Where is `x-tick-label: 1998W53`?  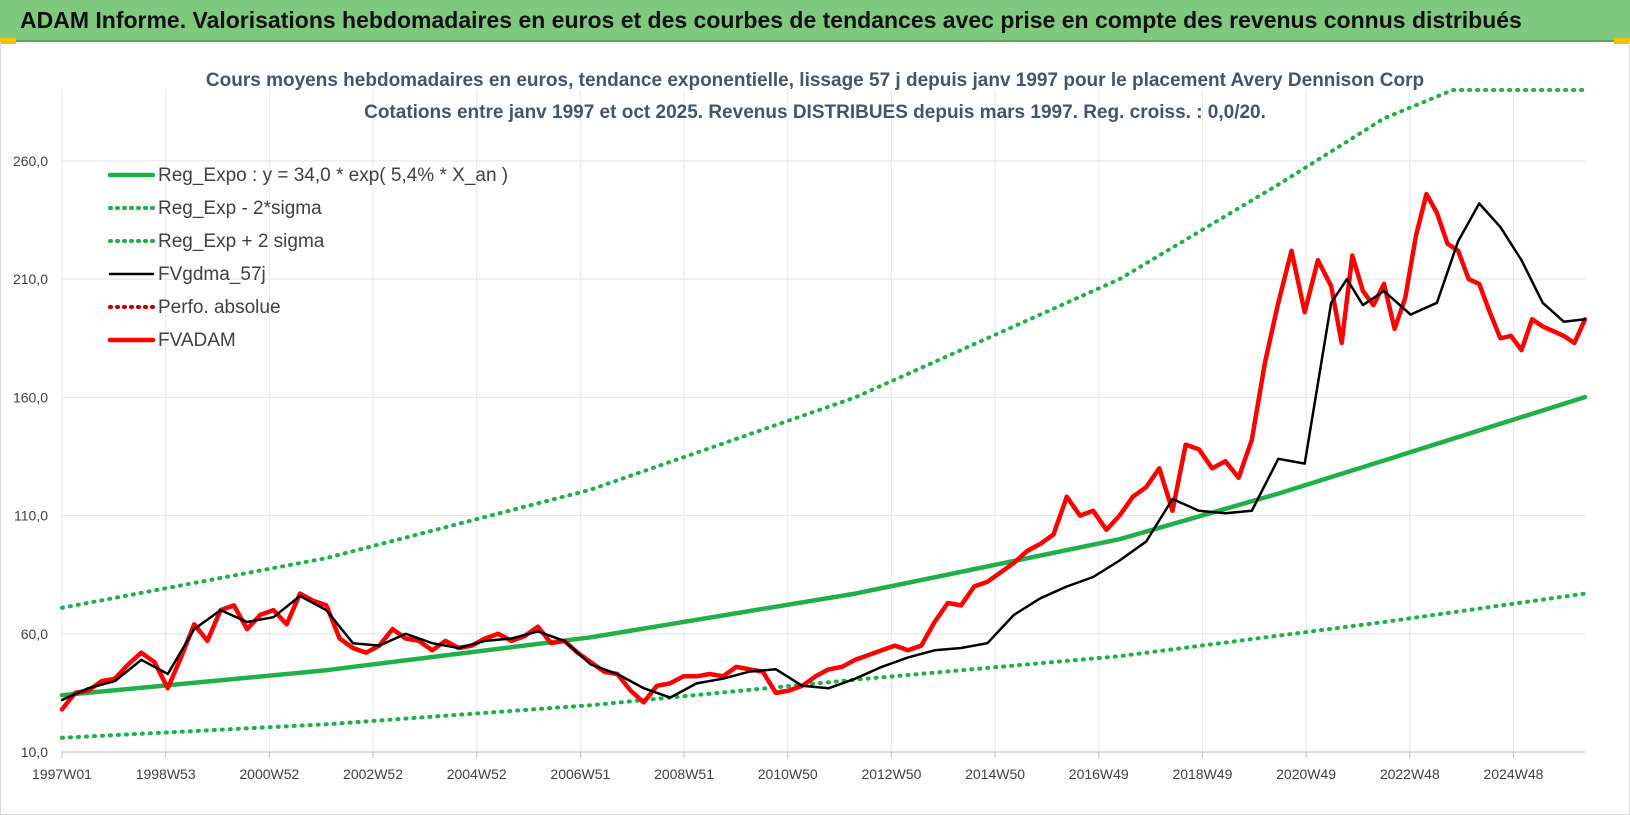 x-tick-label: 1998W53 is located at coordinates (166, 774).